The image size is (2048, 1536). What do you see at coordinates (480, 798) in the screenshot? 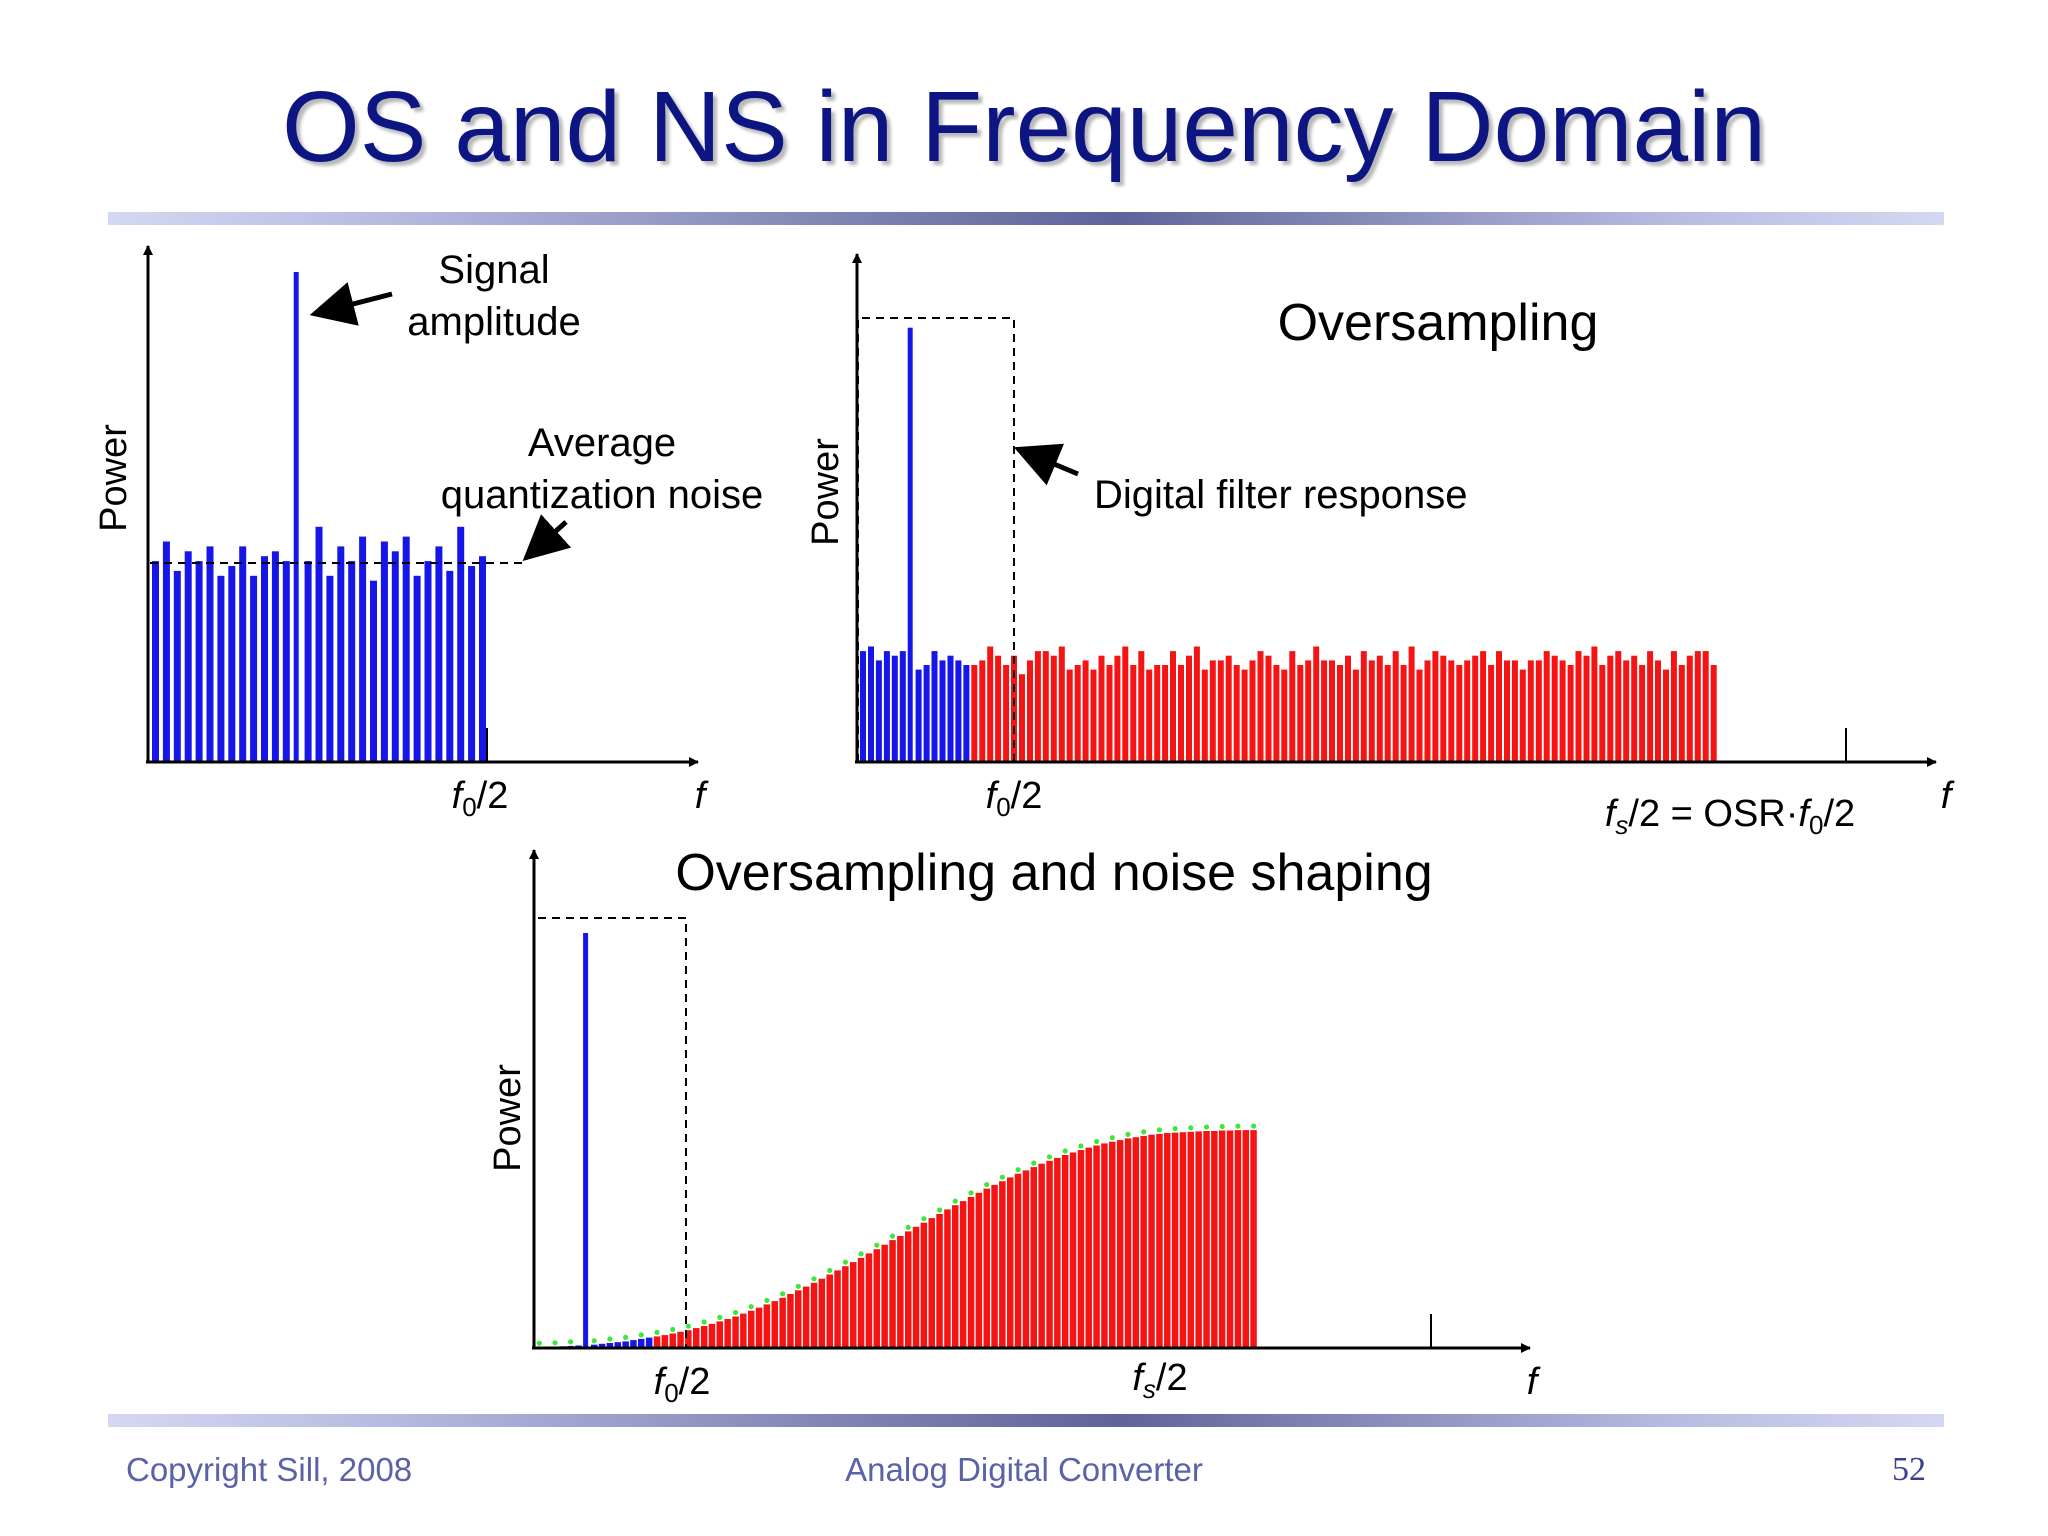
I see `nyquist-f0-label: f0/2` at bounding box center [480, 798].